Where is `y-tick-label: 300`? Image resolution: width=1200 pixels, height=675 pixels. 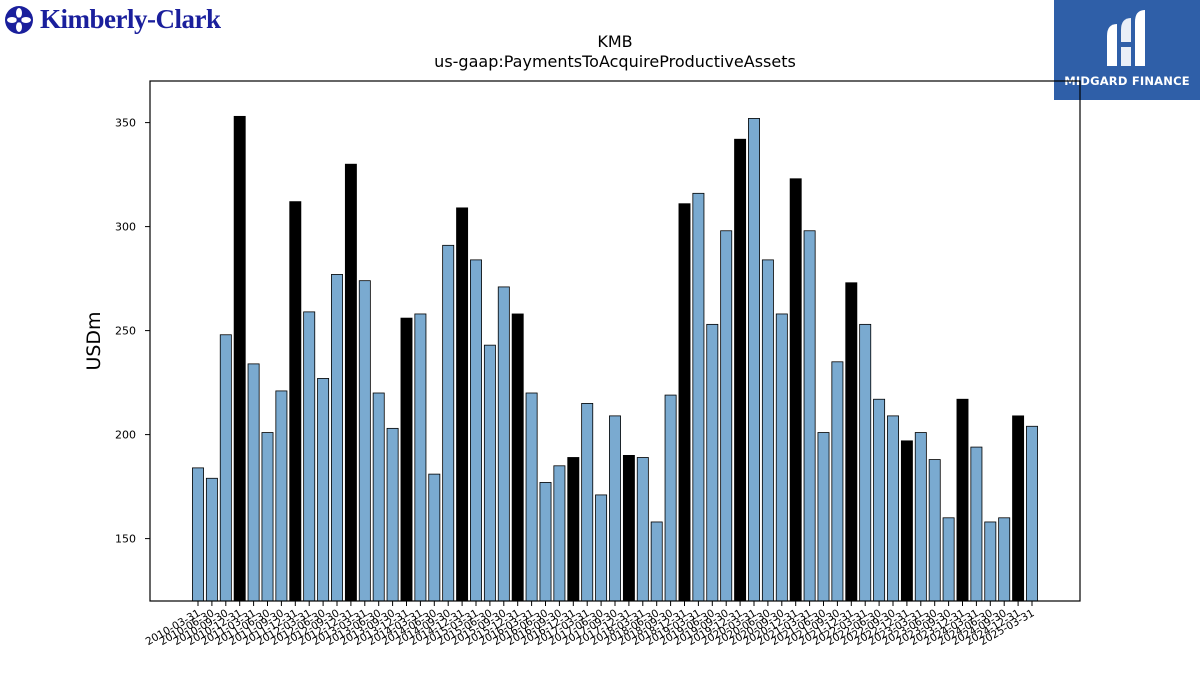
y-tick-label: 300 is located at coordinates (125, 227).